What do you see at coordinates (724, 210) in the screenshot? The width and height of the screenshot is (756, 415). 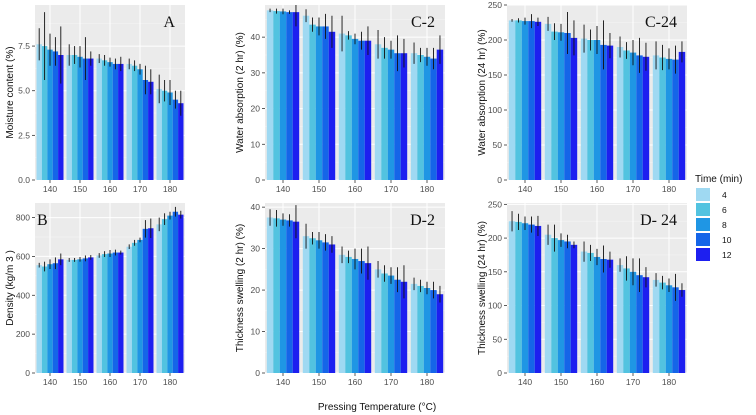 I see `legend-label-6: 6` at bounding box center [724, 210].